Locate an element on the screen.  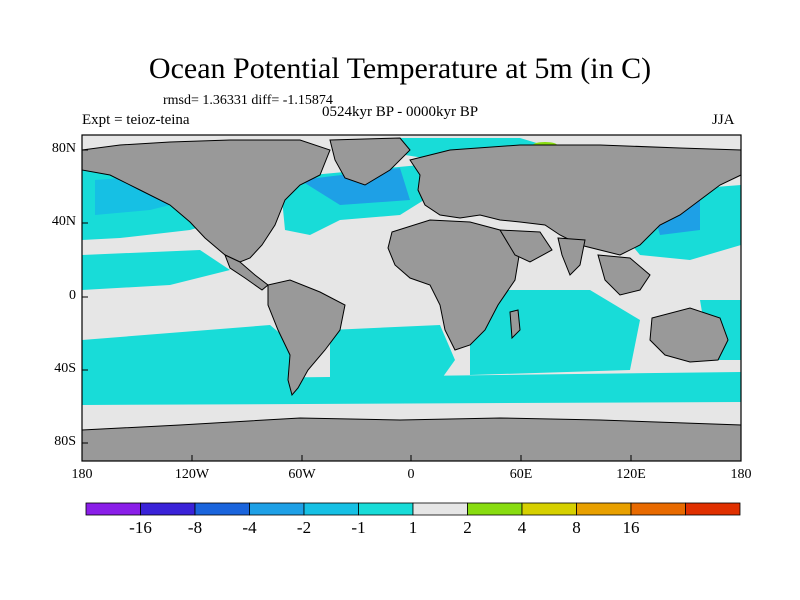
season-label: JJA is located at coordinates (723, 120).